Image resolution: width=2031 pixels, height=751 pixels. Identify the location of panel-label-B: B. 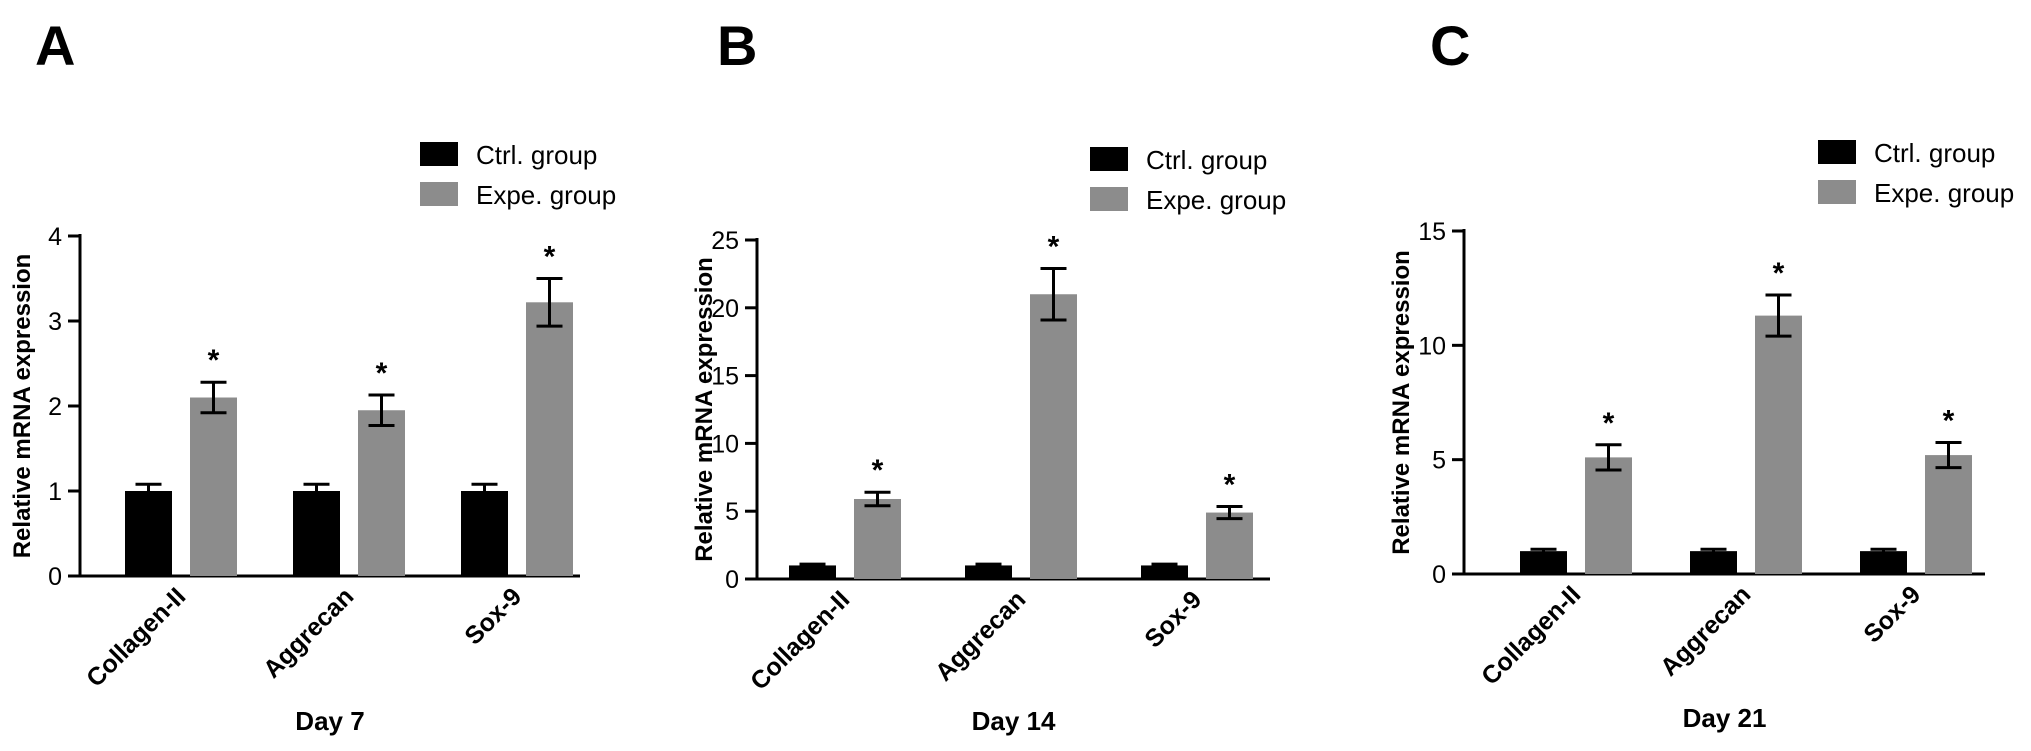
(737, 45).